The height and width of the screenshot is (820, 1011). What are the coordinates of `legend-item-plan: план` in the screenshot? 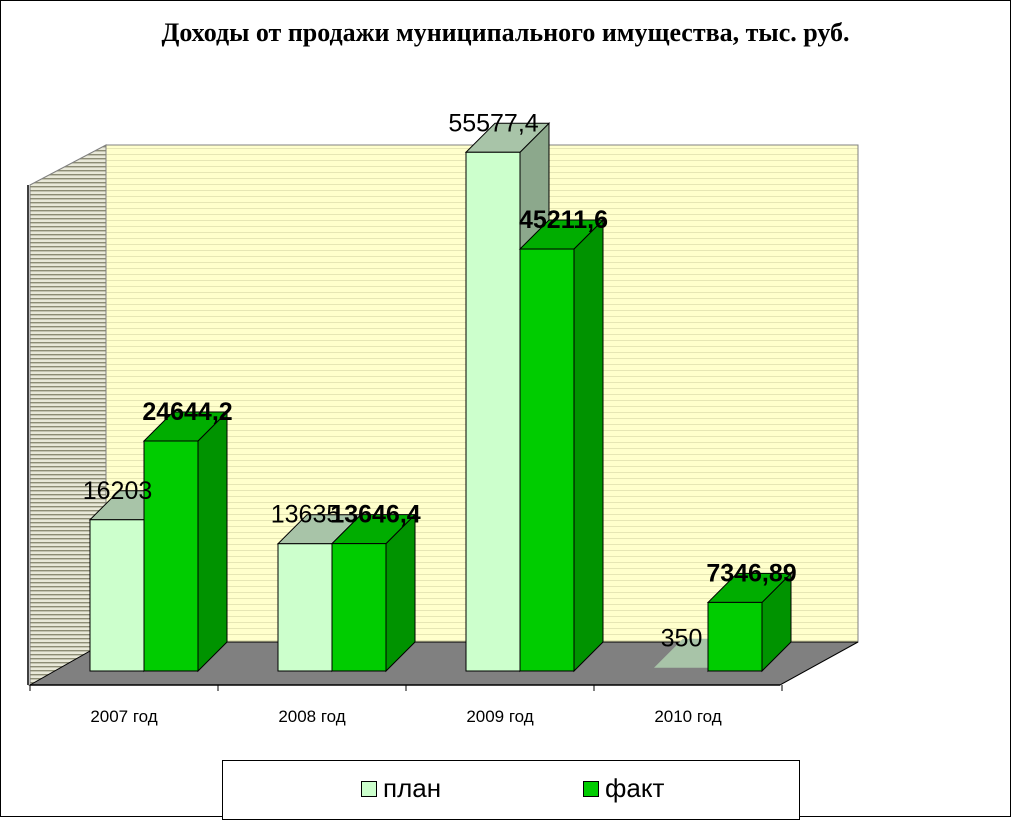 It's located at (401, 788).